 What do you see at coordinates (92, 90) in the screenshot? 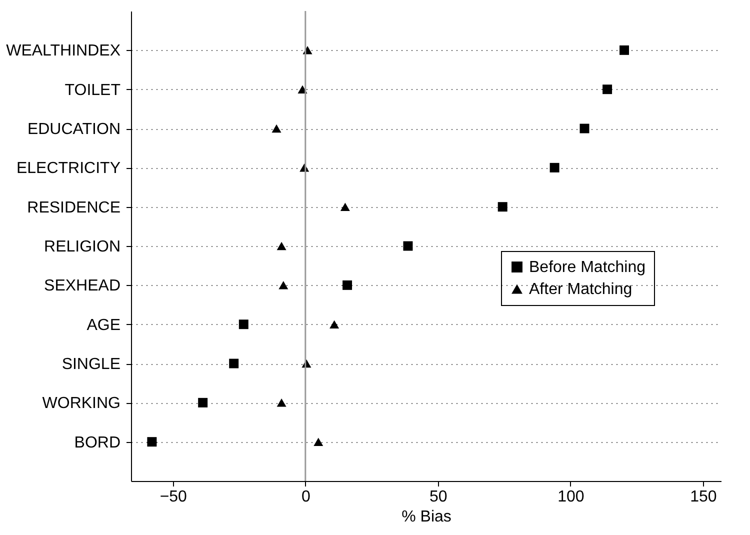
I see `y-tick-label: TOILET` at bounding box center [92, 90].